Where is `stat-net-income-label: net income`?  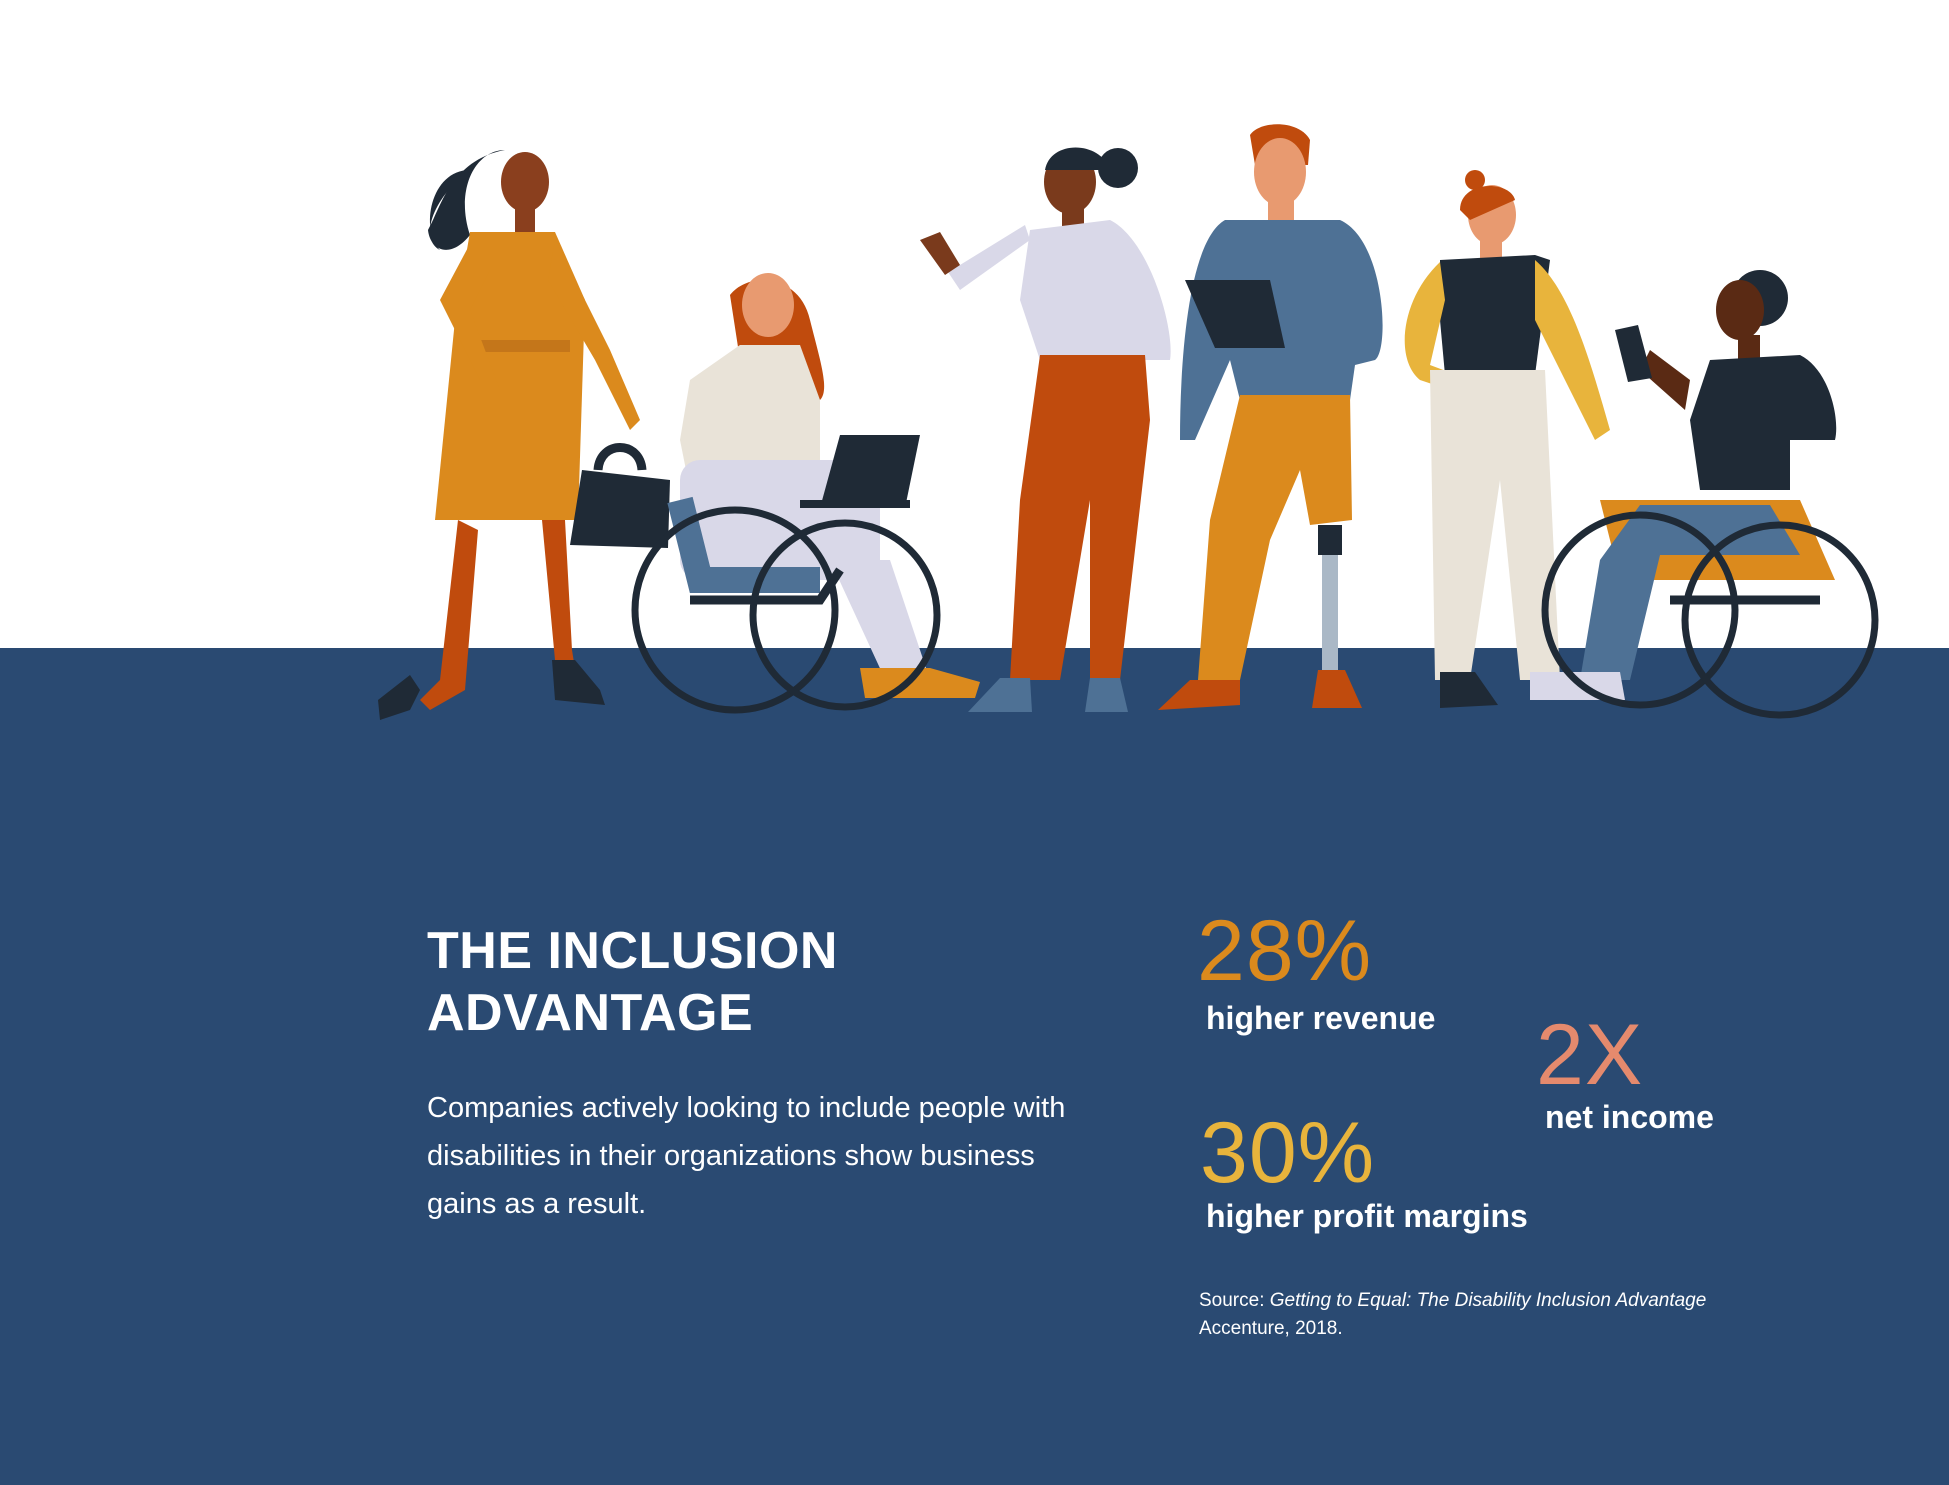
stat-net-income-label: net income is located at coordinates (1629, 1117).